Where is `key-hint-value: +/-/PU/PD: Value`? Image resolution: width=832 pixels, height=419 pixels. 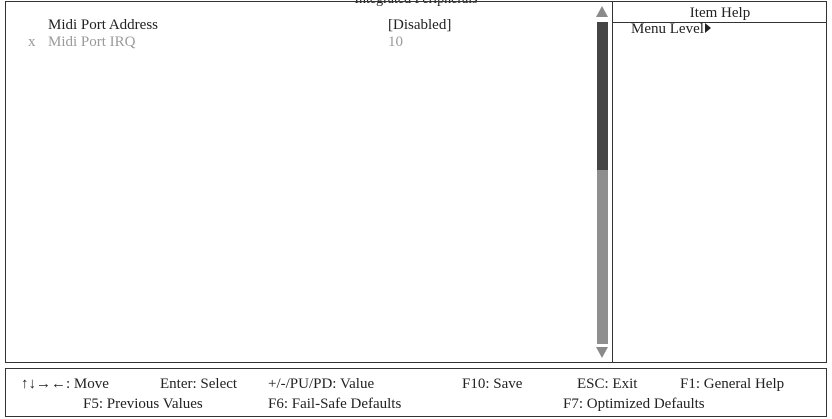
key-hint-value: +/-/PU/PD: Value is located at coordinates (321, 384).